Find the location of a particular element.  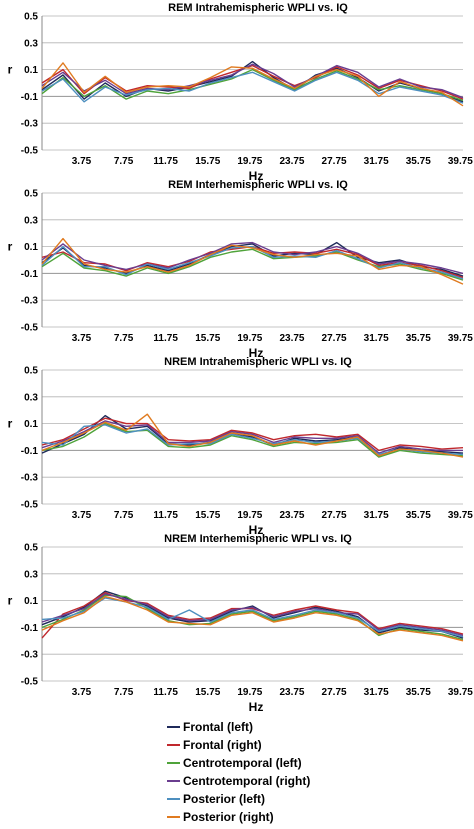

legend-label: Posterior (right) is located at coordinates (228, 817).